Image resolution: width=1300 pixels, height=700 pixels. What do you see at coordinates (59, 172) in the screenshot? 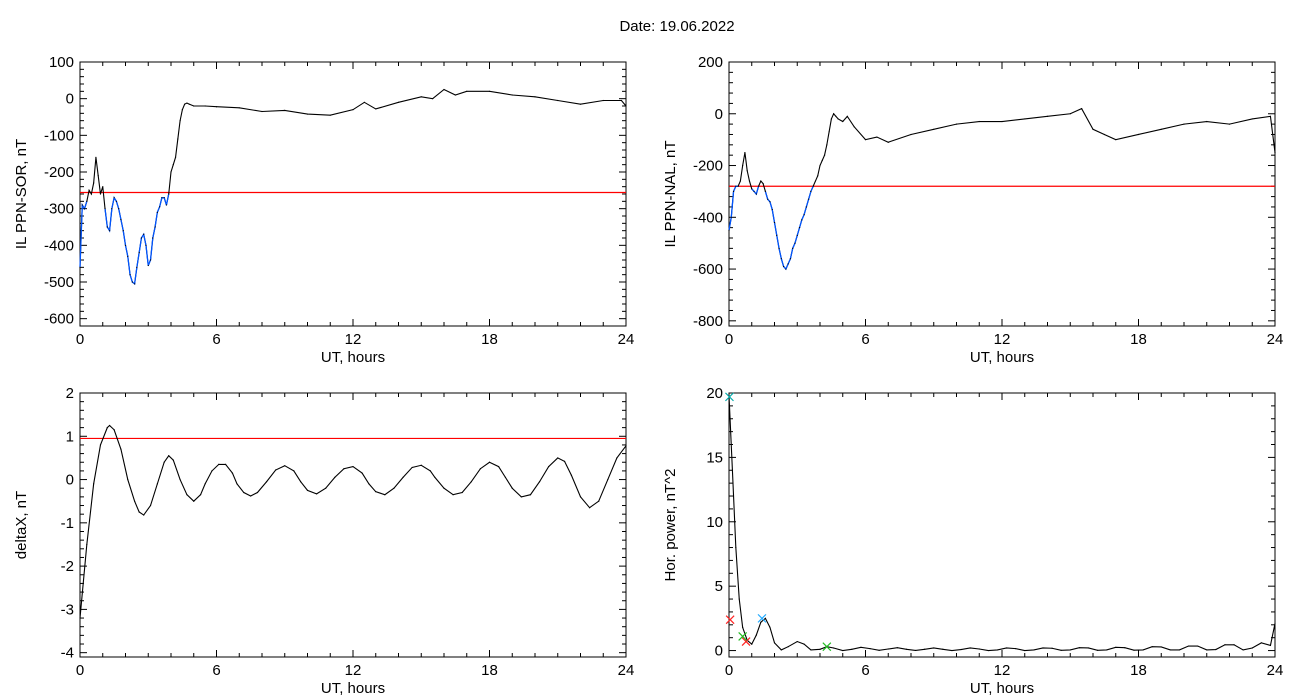
I see `y-tick-label: -200` at bounding box center [59, 172].